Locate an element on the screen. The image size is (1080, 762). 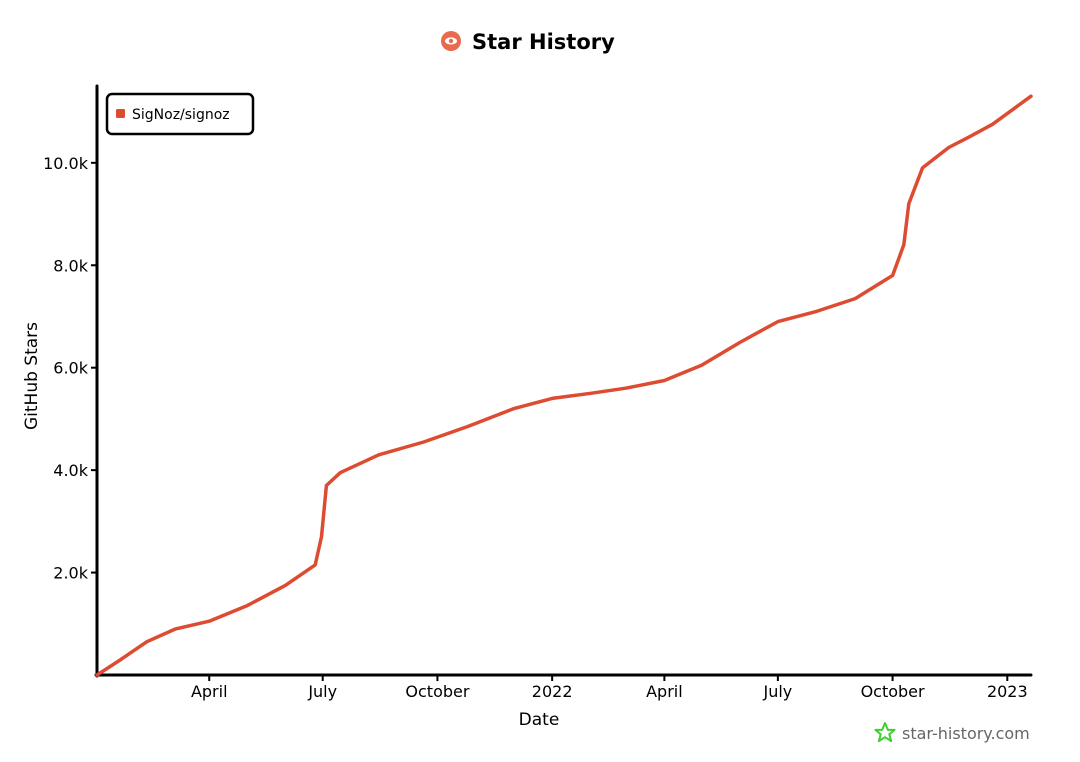
chart-title: Star History is located at coordinates (543, 42).